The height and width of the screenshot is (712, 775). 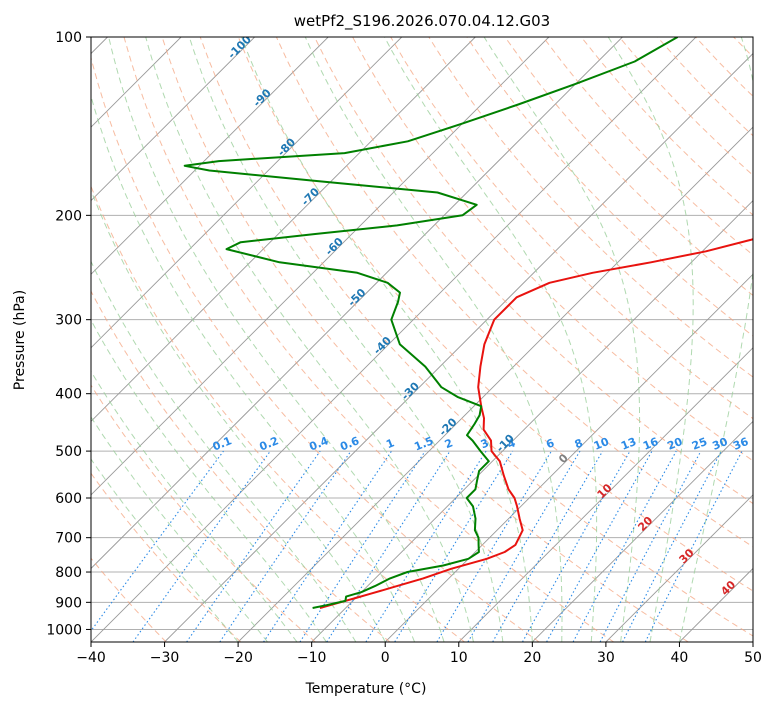 I want to click on y-tick-label: 700, so click(x=68, y=539).